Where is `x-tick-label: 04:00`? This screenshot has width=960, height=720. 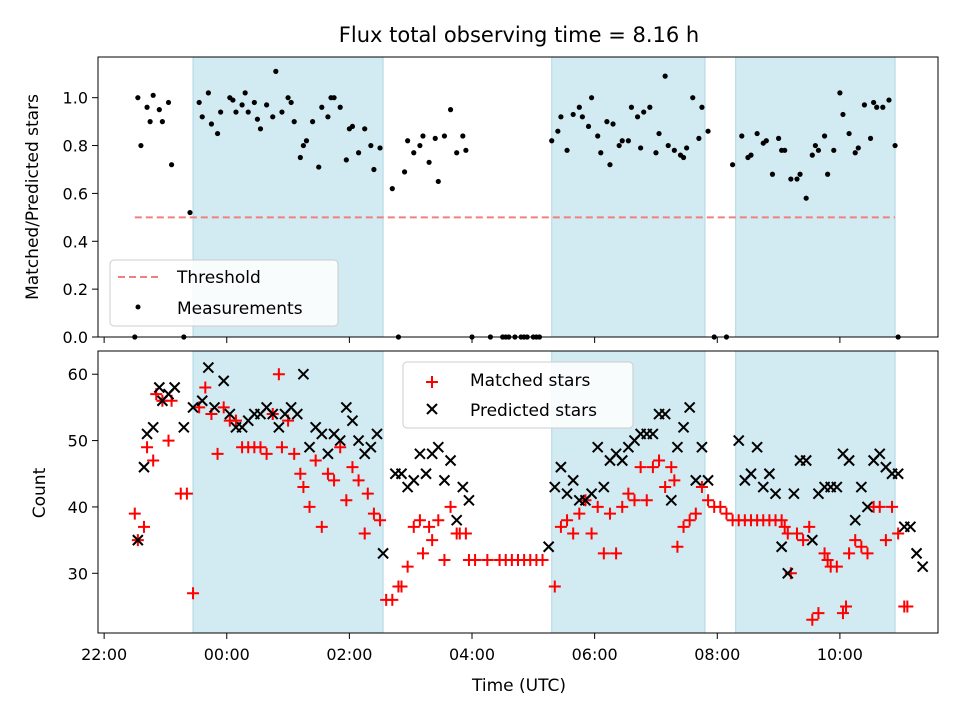
x-tick-label: 04:00 is located at coordinates (472, 654).